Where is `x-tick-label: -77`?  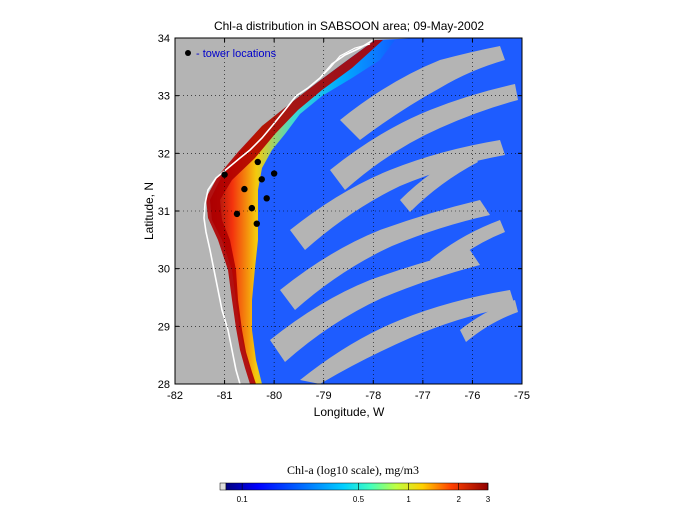
x-tick-label: -77 is located at coordinates (423, 396).